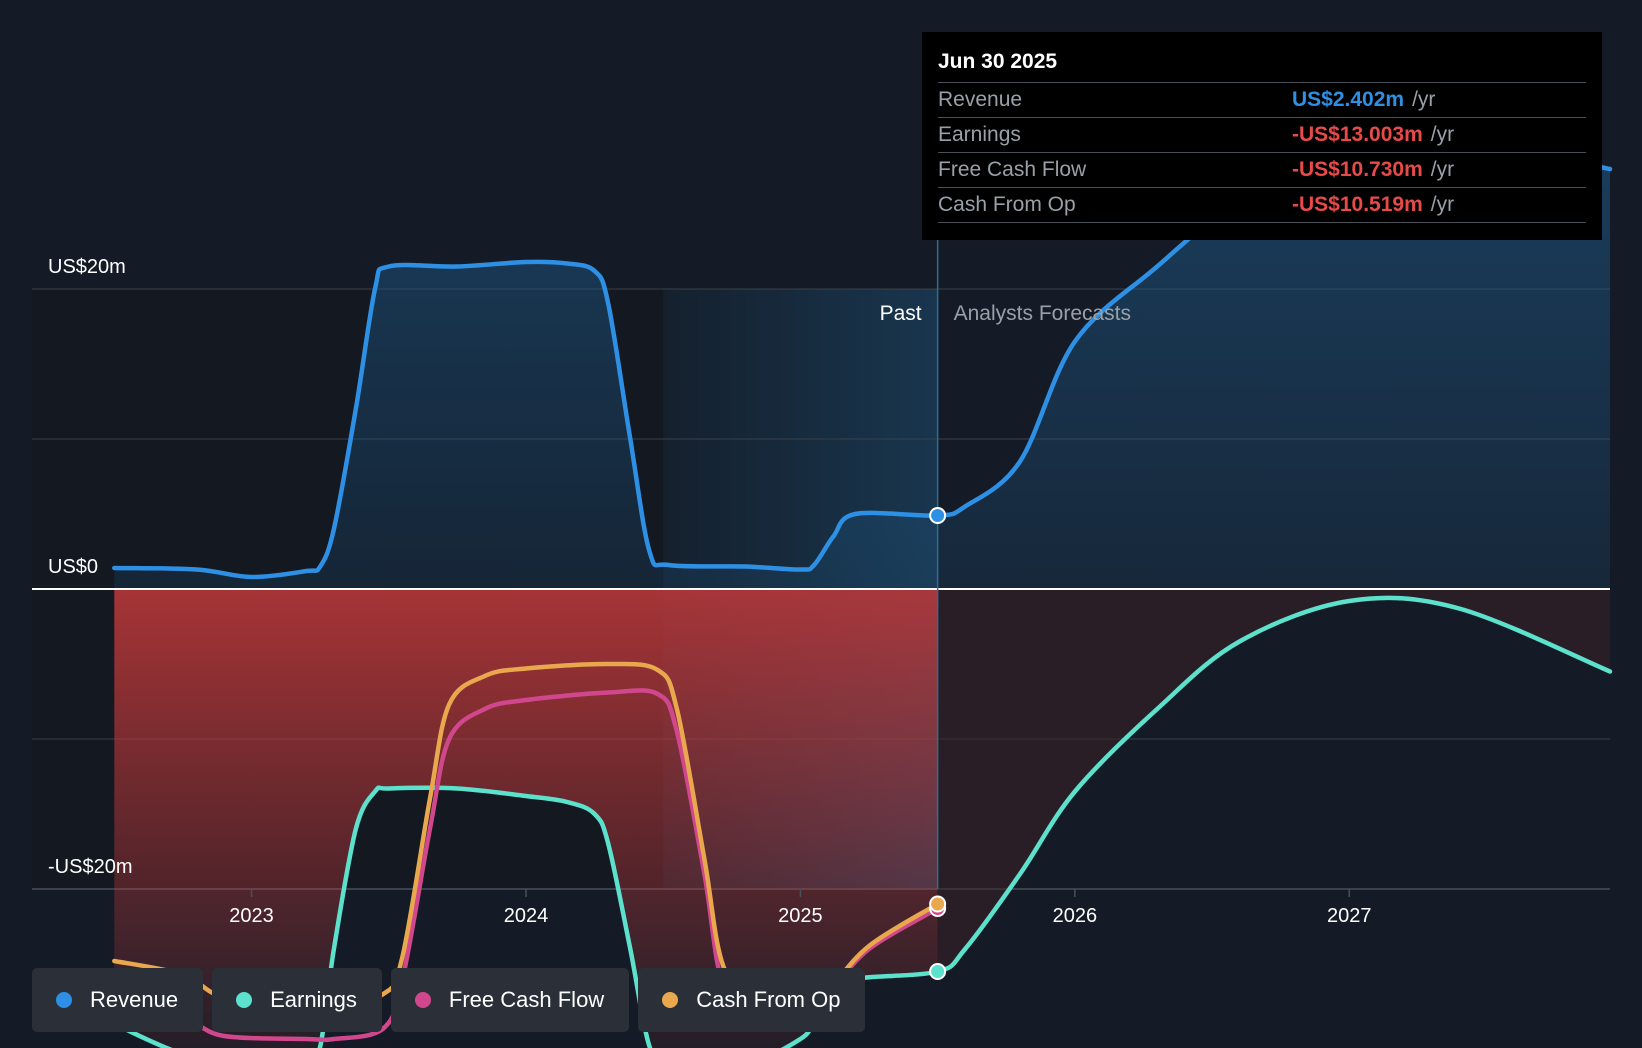 This screenshot has width=1642, height=1048. I want to click on legend-earnings: Earnings, so click(297, 1000).